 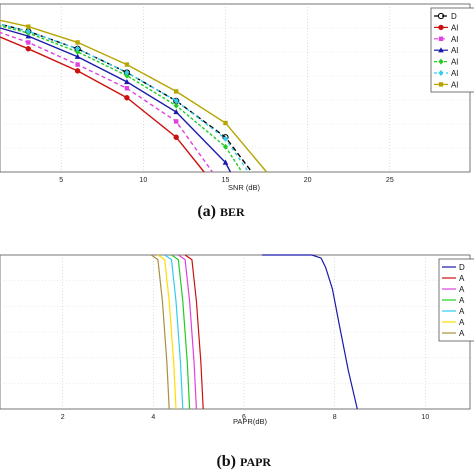 What do you see at coordinates (462, 300) in the screenshot?
I see `legend-label-4: A` at bounding box center [462, 300].